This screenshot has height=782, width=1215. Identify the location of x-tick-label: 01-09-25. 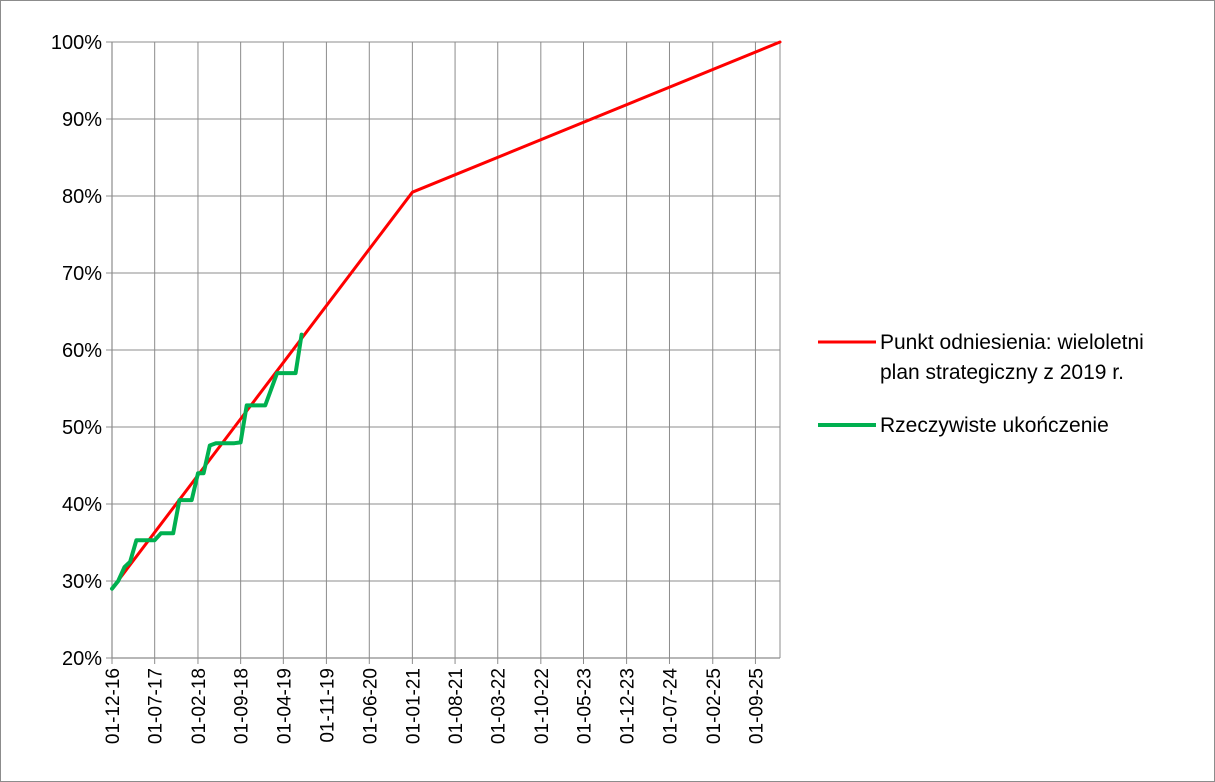
(756, 706).